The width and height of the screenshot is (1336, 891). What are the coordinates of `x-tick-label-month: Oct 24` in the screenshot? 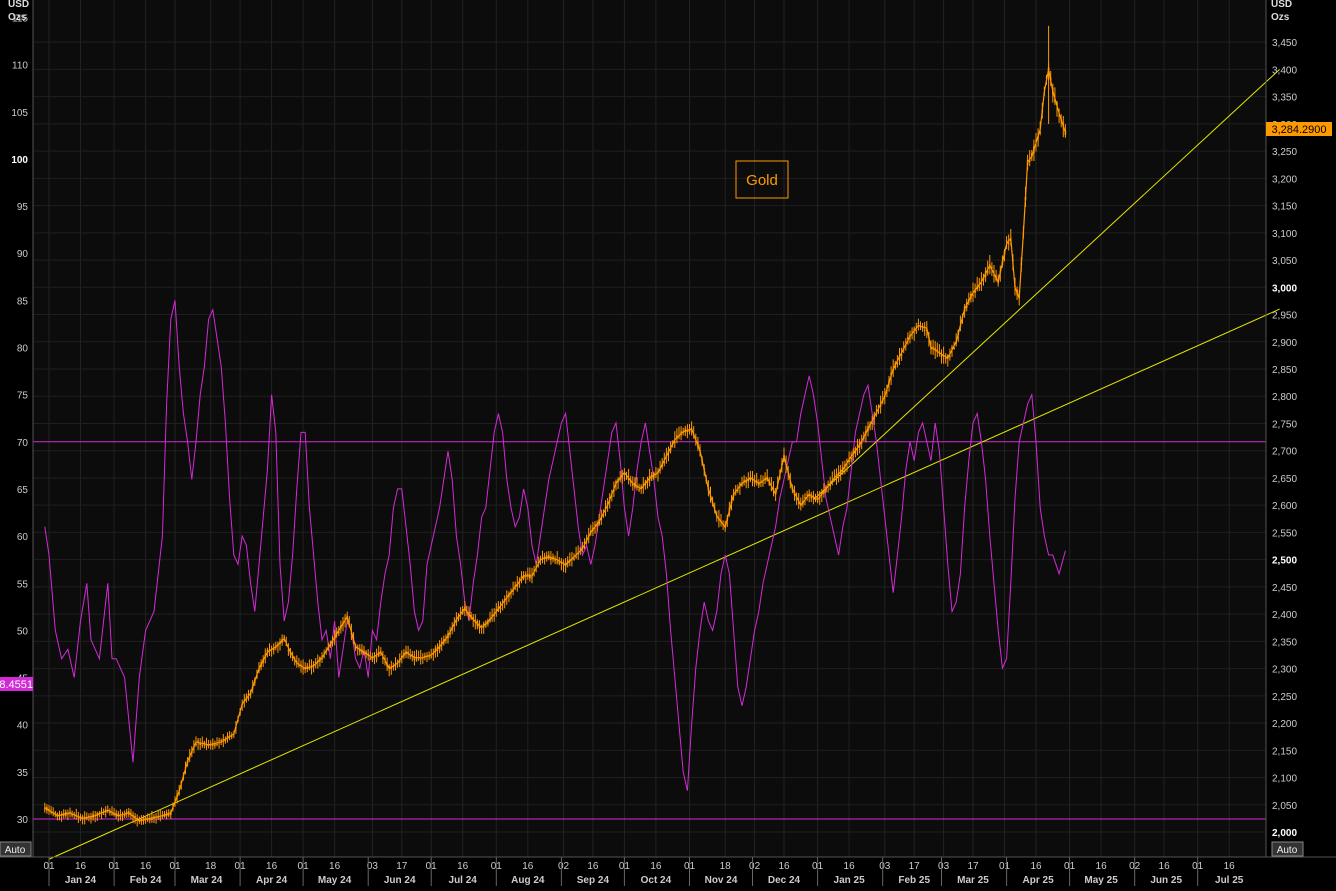 It's located at (656, 880).